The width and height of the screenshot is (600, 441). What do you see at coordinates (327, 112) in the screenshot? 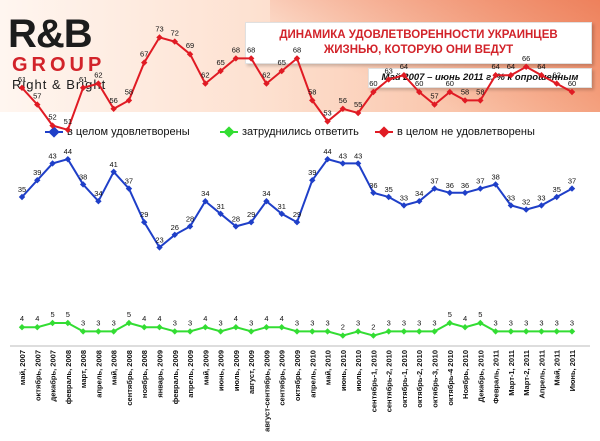
I see `data-label-unsatisfied: 53` at bounding box center [327, 112].